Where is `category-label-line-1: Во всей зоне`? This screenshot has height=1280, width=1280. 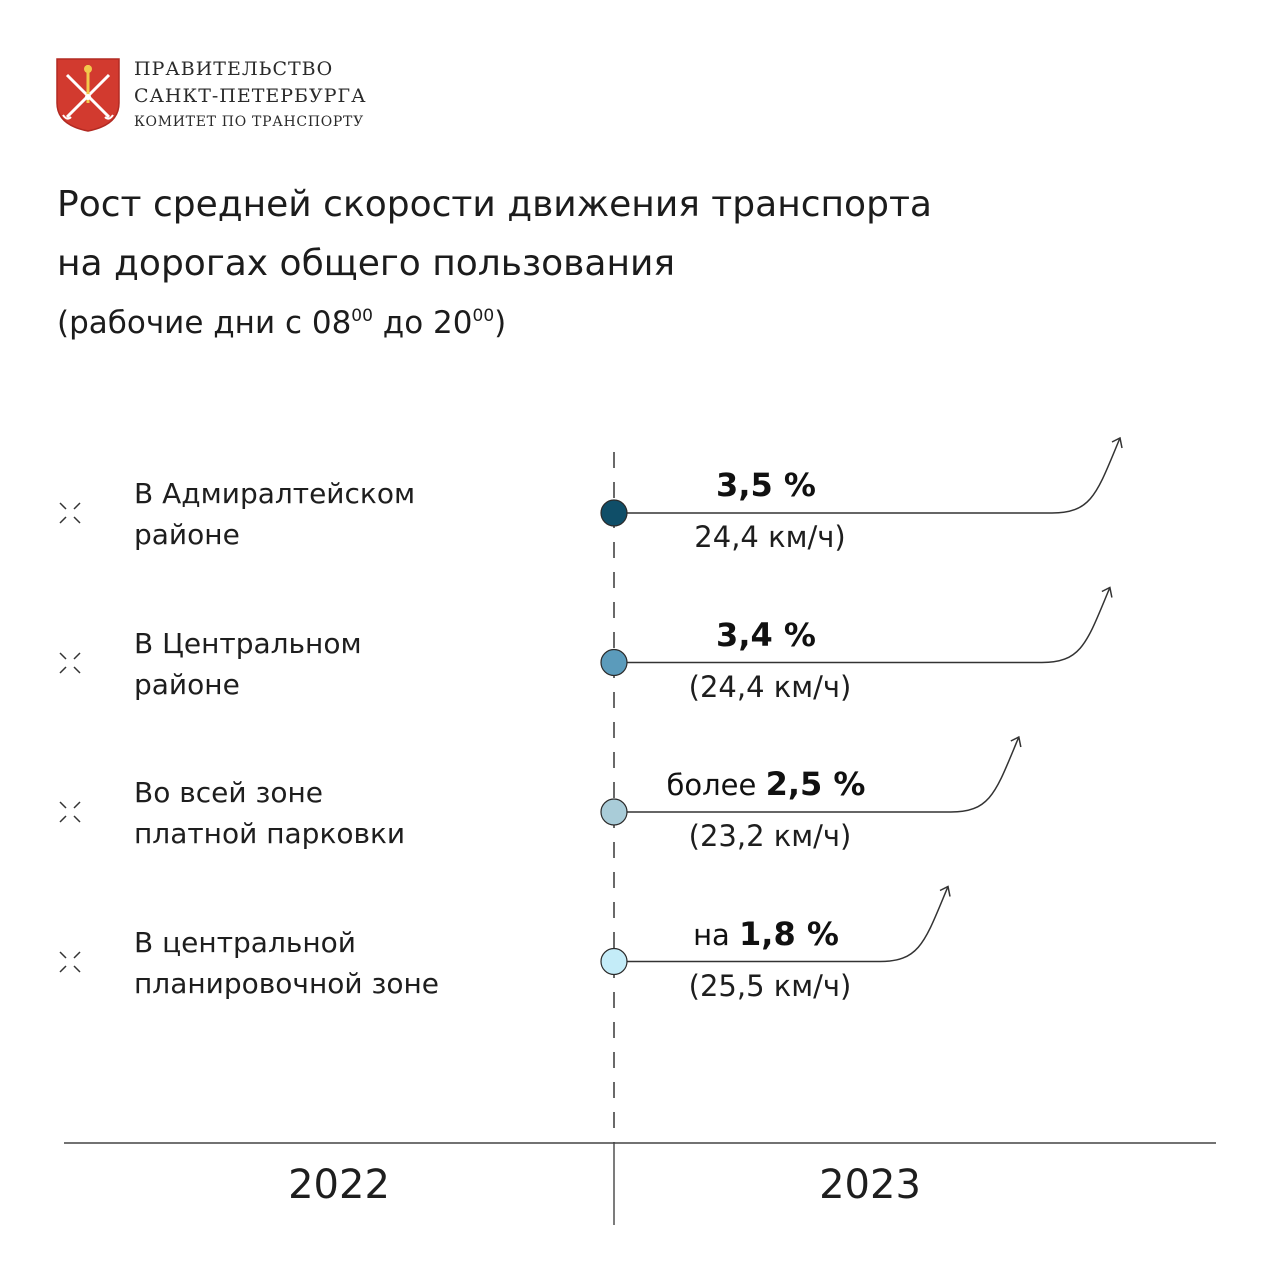 category-label-line-1: Во всей зоне is located at coordinates (229, 792).